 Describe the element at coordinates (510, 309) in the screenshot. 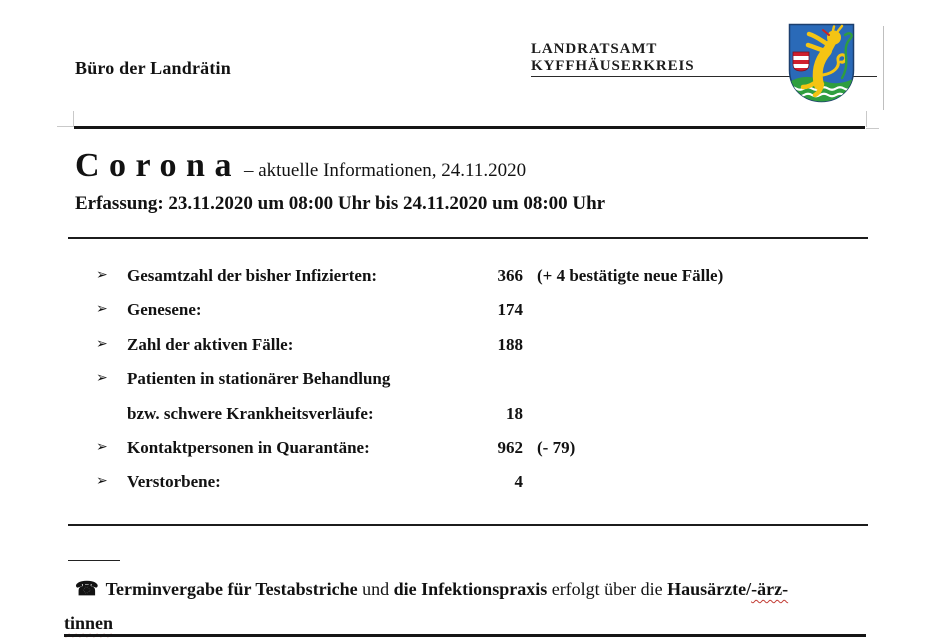

I see `stat-value: 174` at that location.